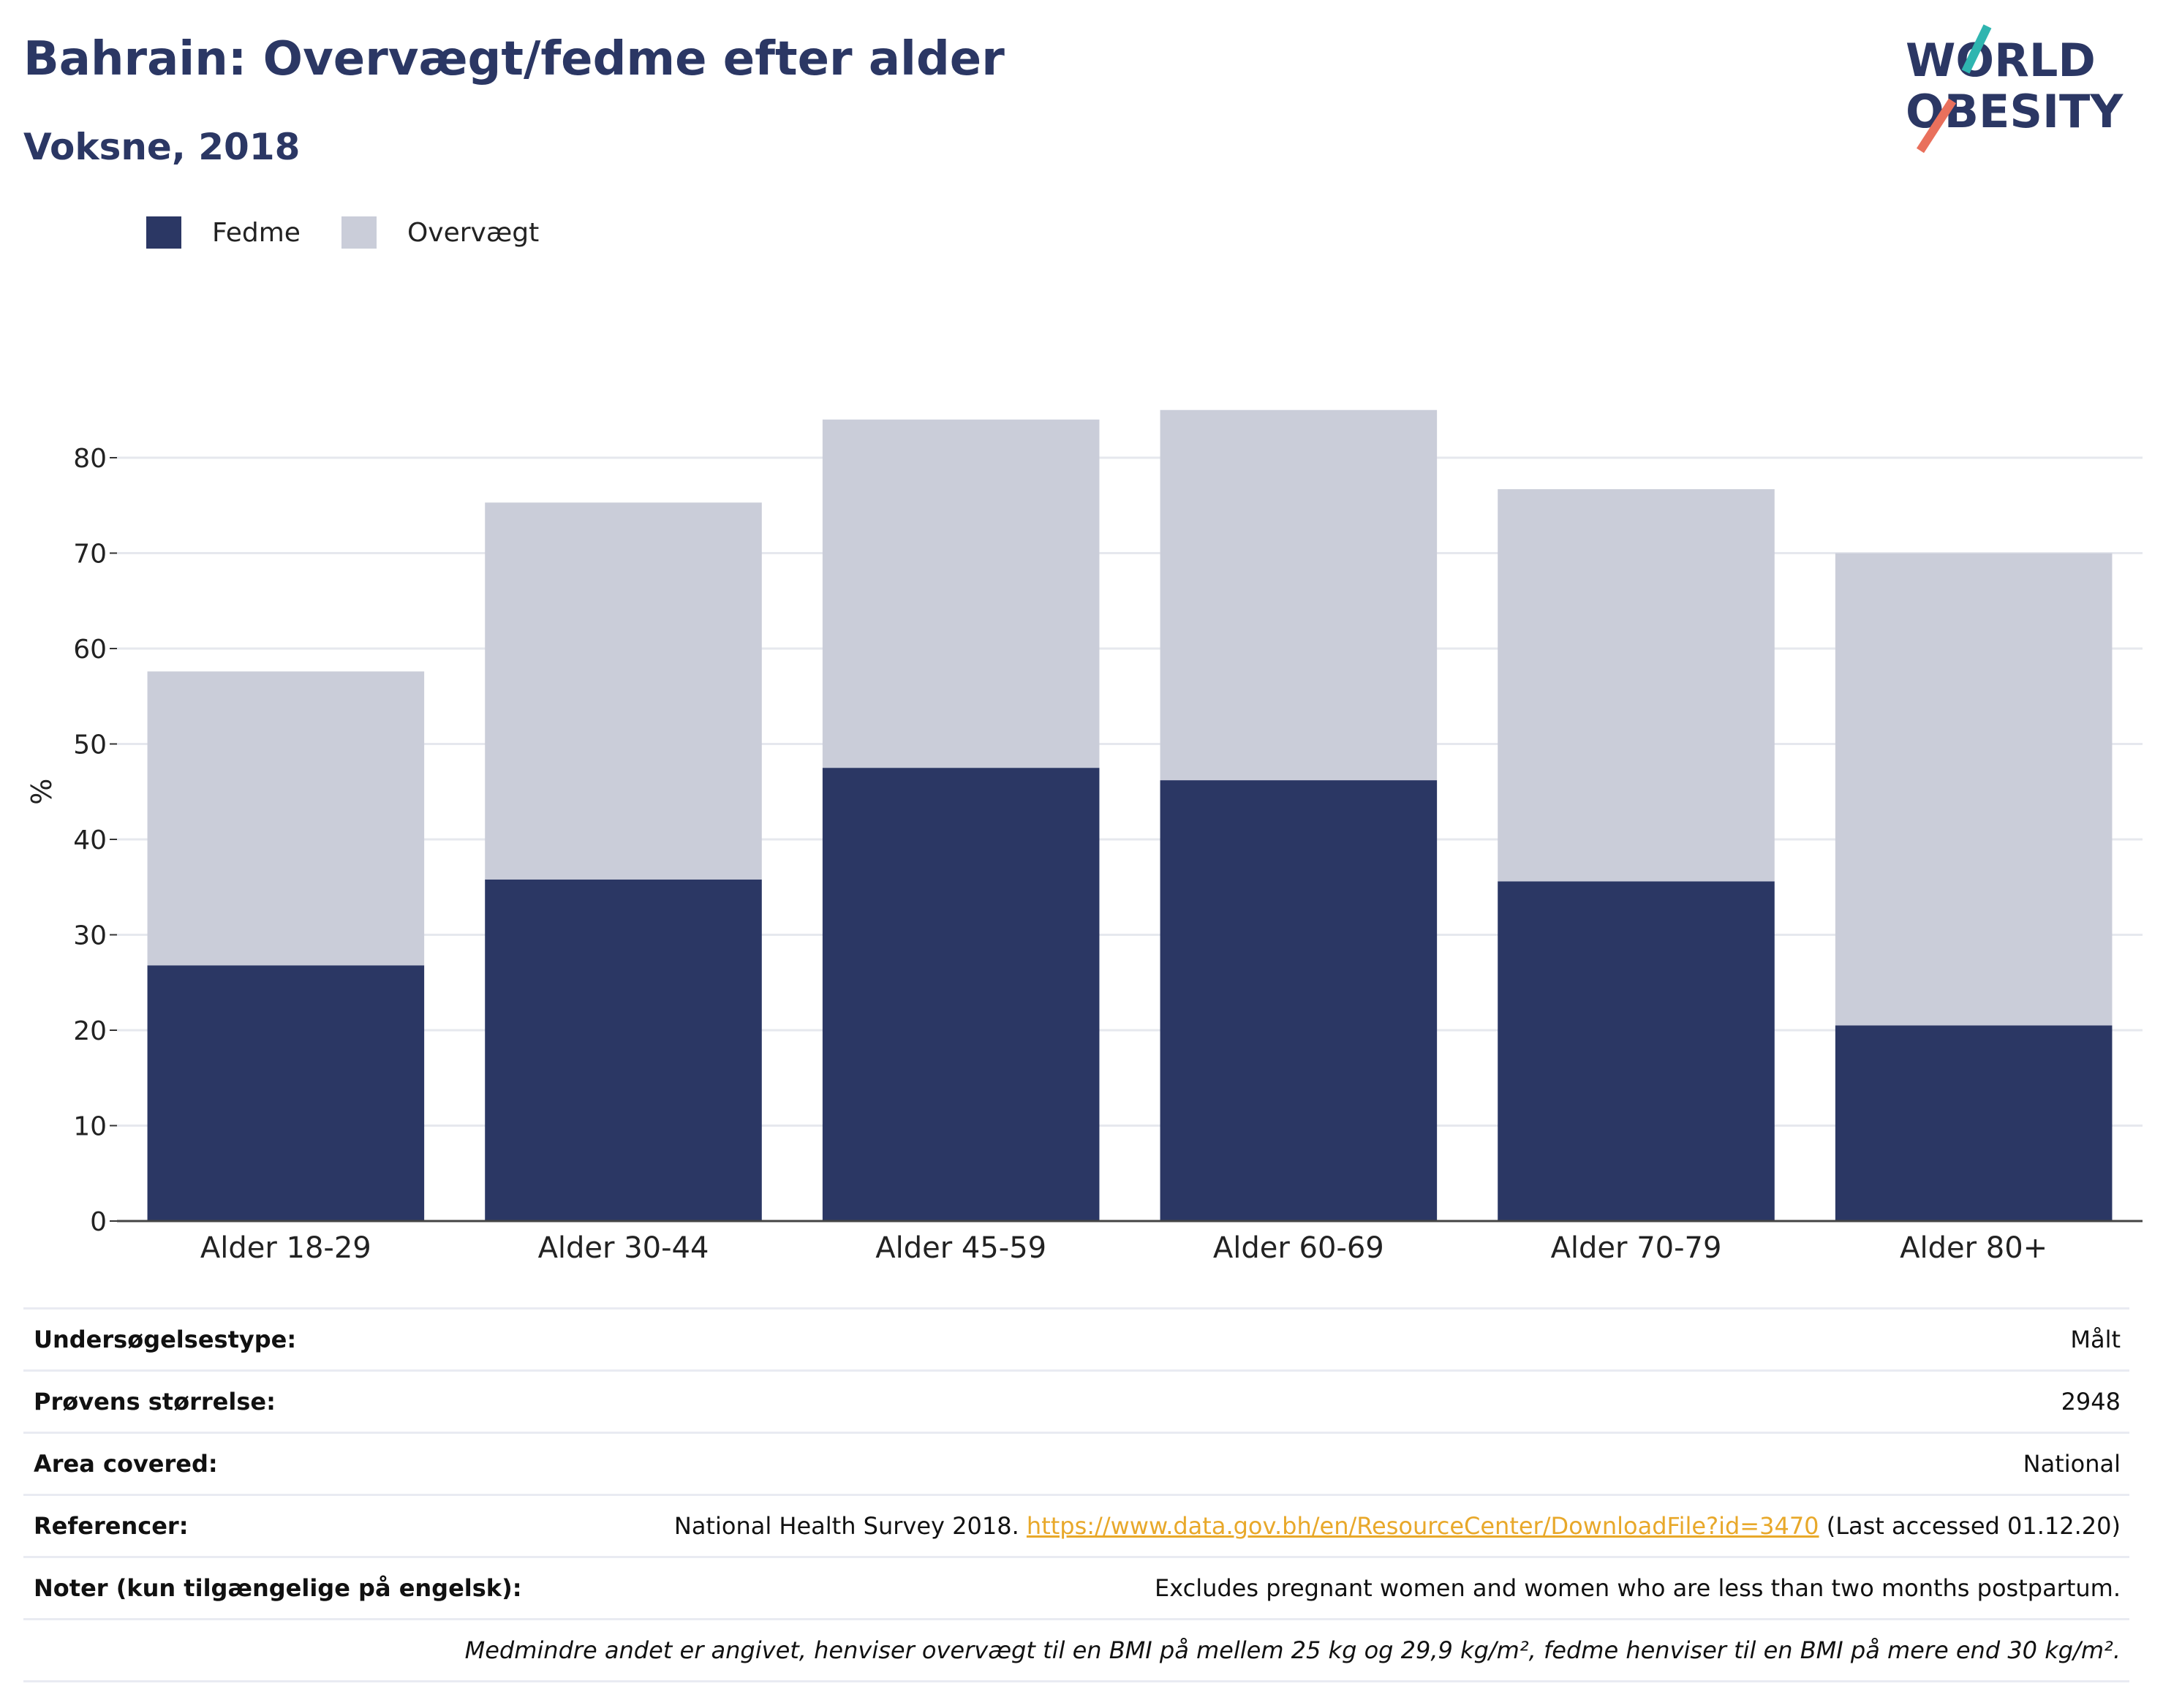  What do you see at coordinates (285, 1248) in the screenshot?
I see `x-tick-label: Alder 18-29` at bounding box center [285, 1248].